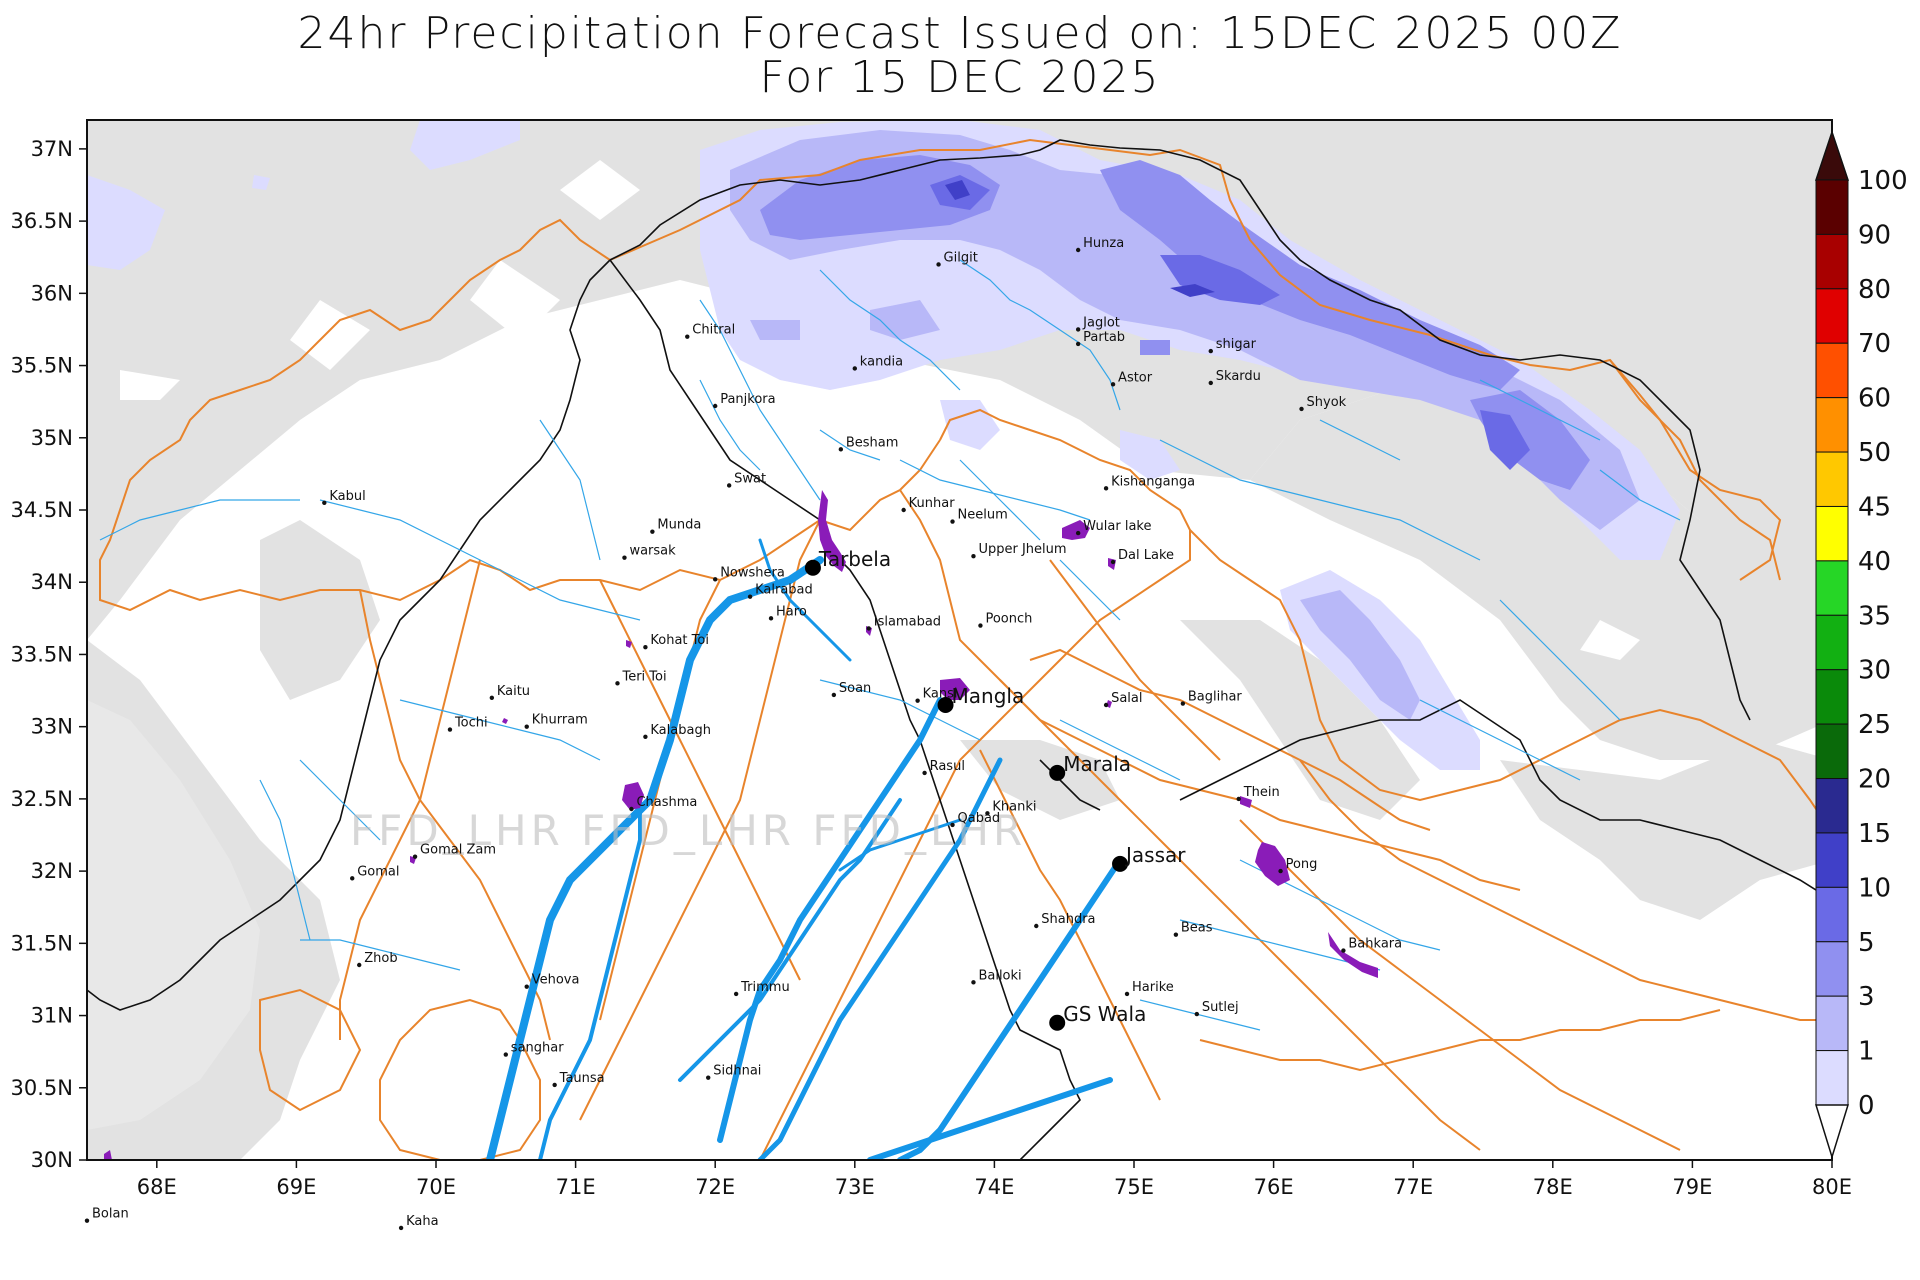 The height and width of the screenshot is (1280, 1920). I want to click on station-label: Nowshera, so click(752, 572).